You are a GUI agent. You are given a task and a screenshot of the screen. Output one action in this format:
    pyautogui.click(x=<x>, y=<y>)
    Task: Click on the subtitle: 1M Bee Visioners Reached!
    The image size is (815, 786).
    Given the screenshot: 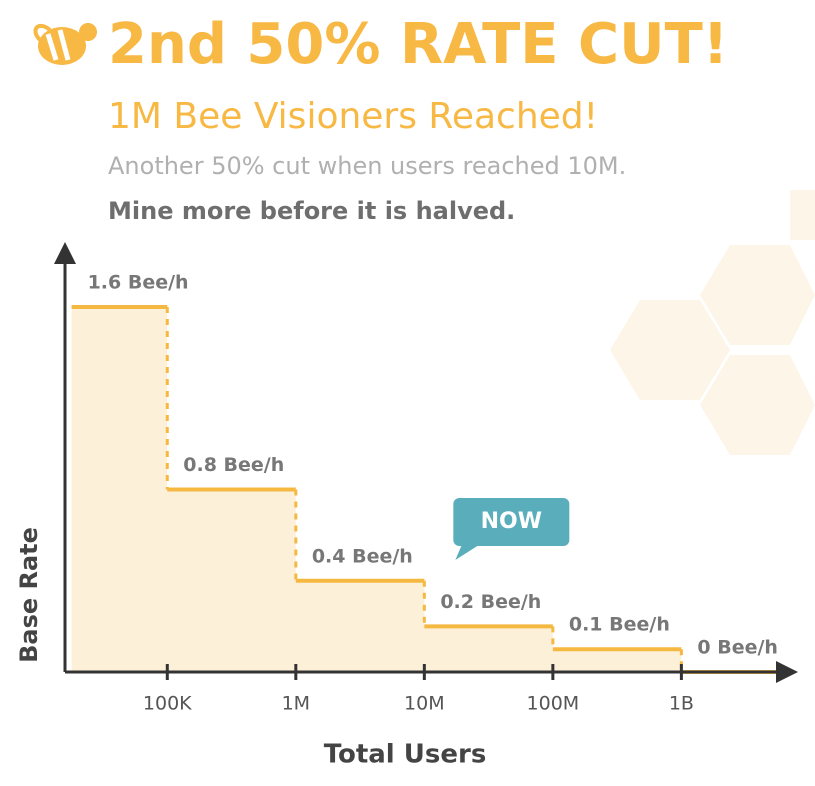 What is the action you would take?
    pyautogui.click(x=353, y=116)
    